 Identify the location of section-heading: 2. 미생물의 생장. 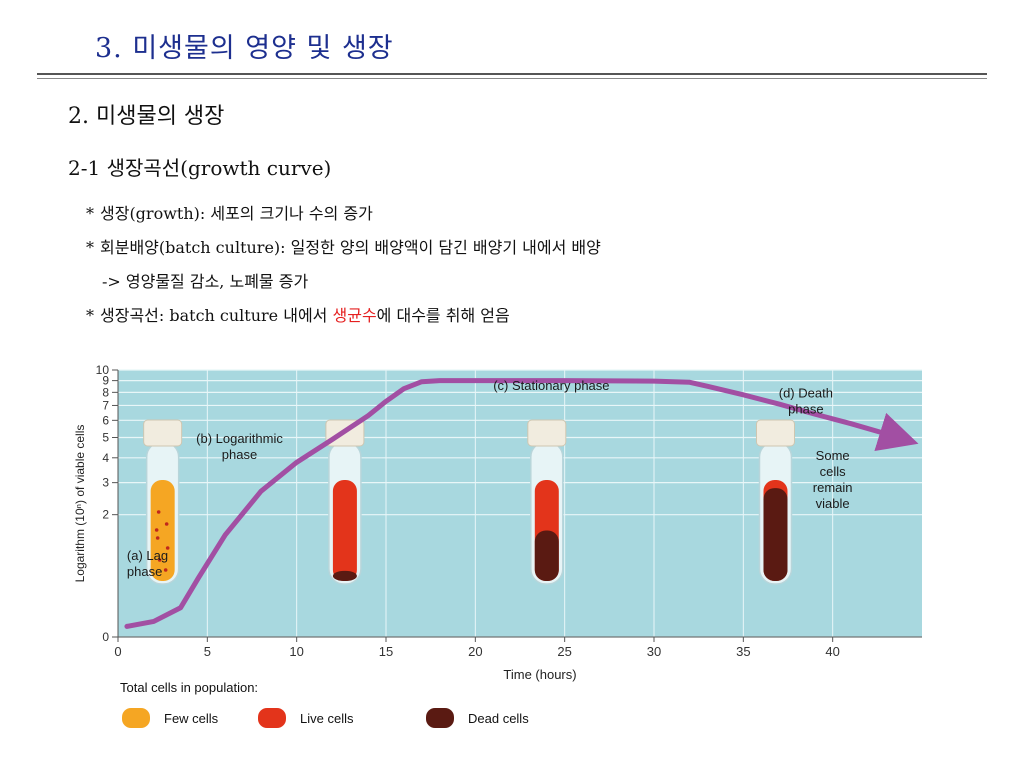
(146, 116).